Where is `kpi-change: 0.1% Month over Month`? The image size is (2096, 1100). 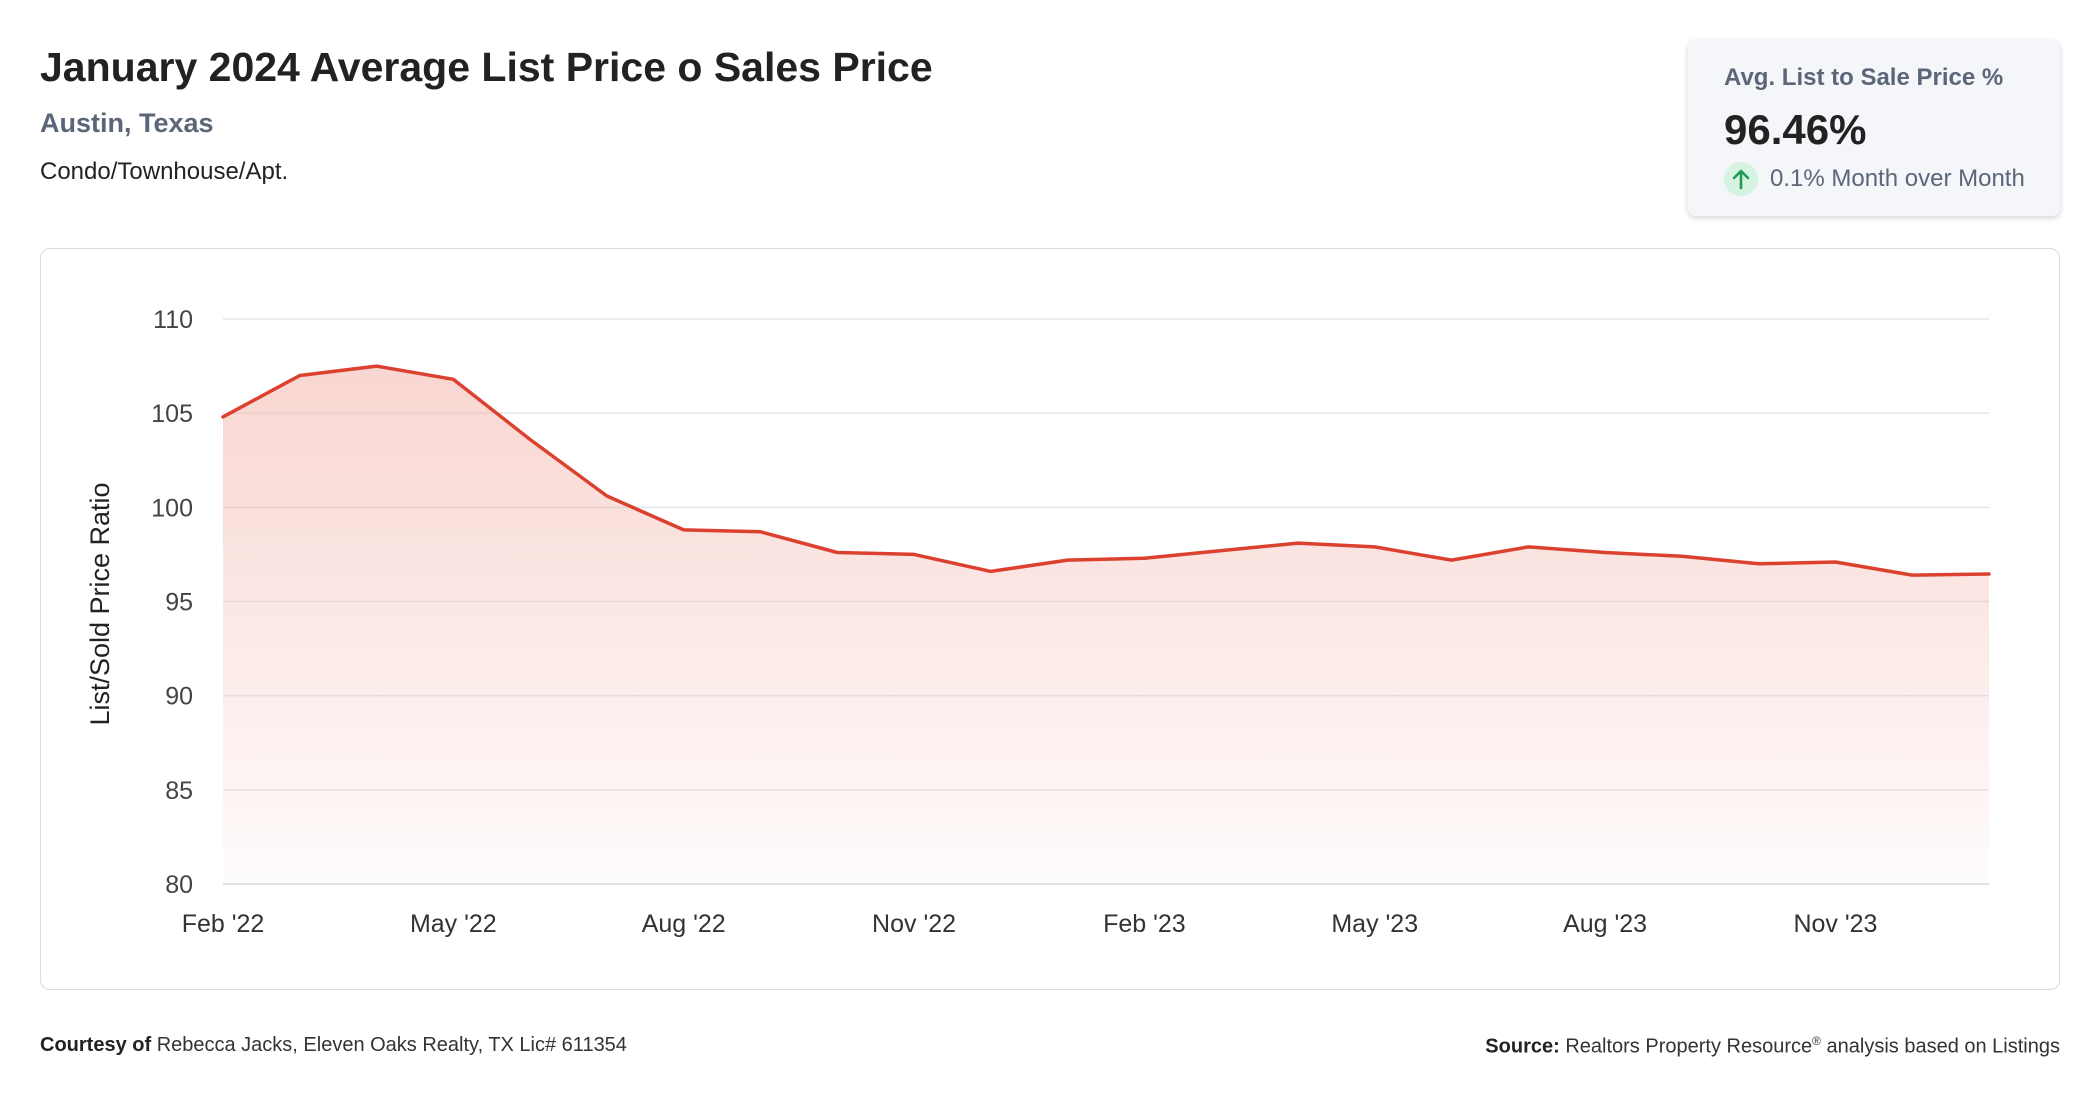 kpi-change: 0.1% Month over Month is located at coordinates (1874, 179).